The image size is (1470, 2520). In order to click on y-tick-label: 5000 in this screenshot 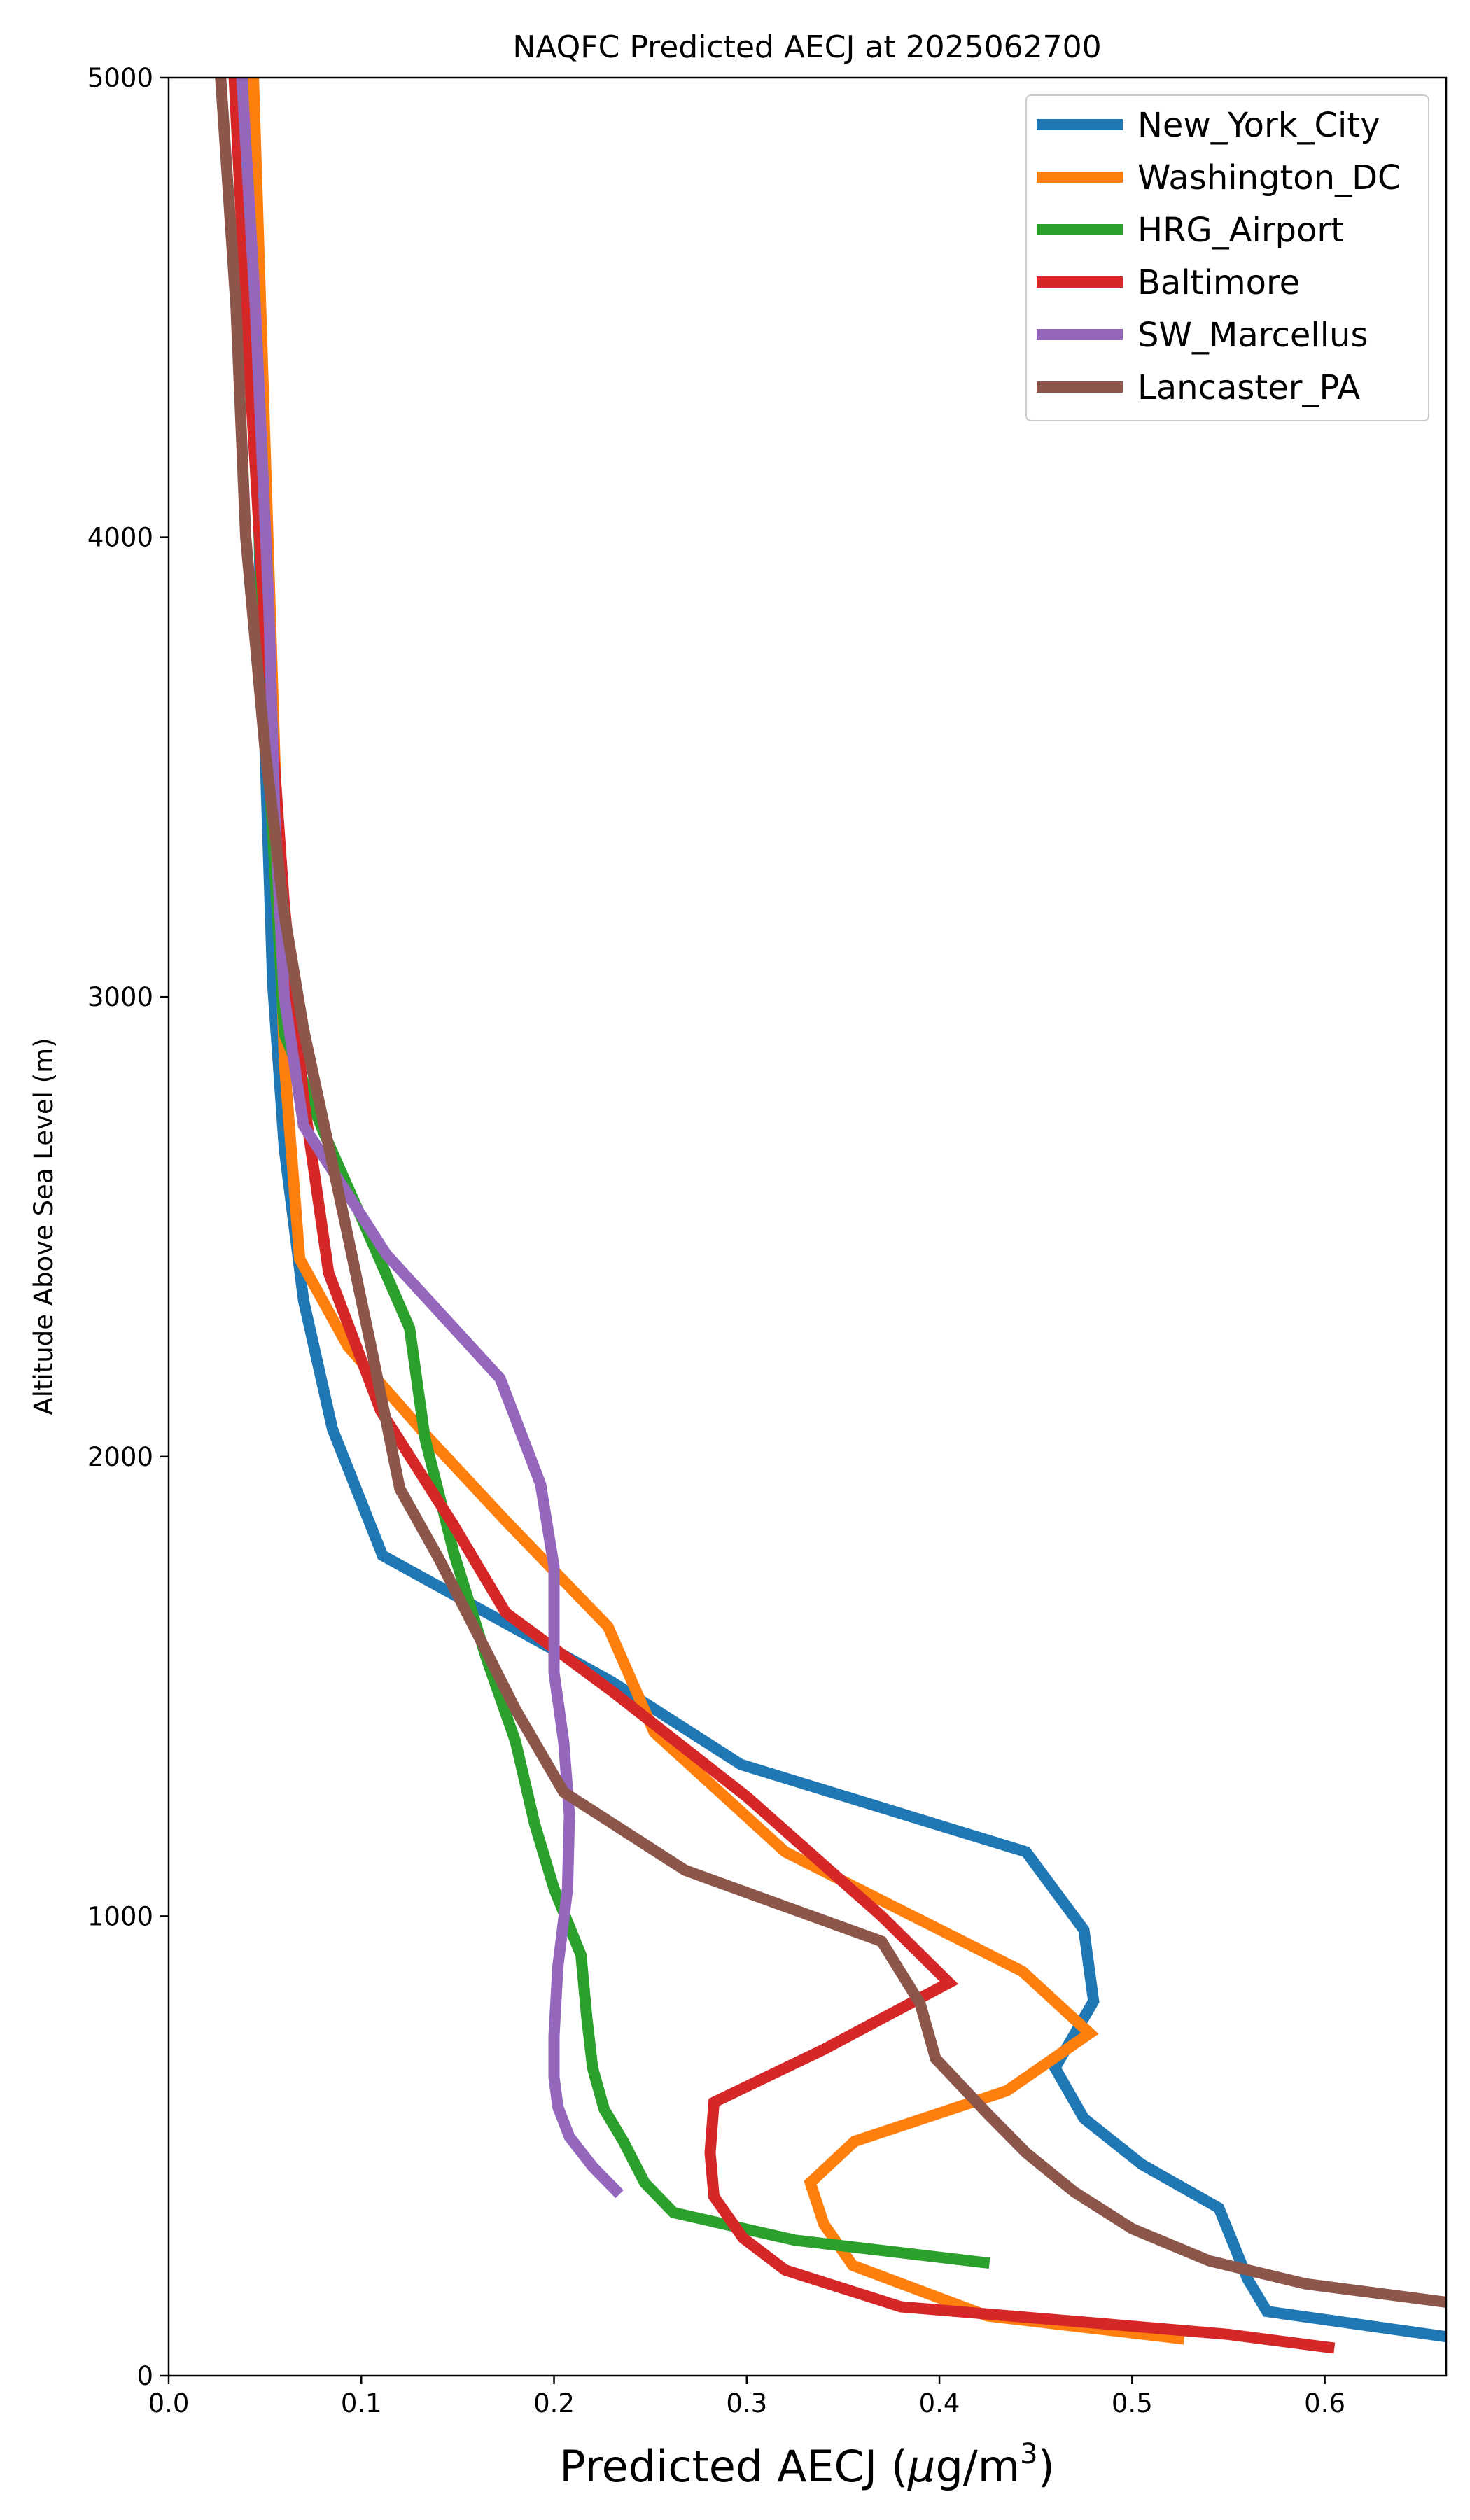, I will do `click(120, 78)`.